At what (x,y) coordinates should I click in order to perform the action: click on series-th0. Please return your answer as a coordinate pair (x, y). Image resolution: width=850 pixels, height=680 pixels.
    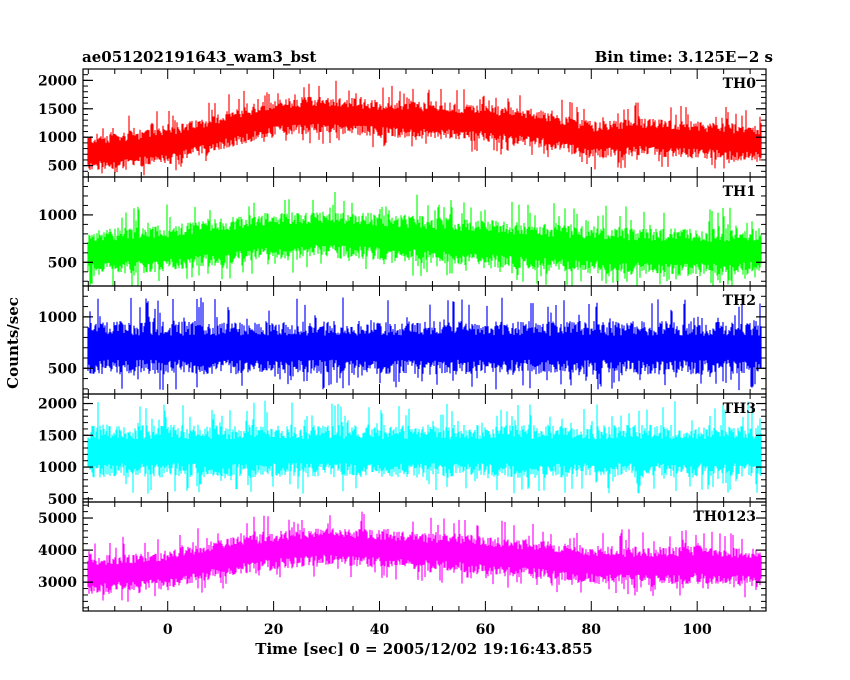
    Looking at the image, I should click on (424, 128).